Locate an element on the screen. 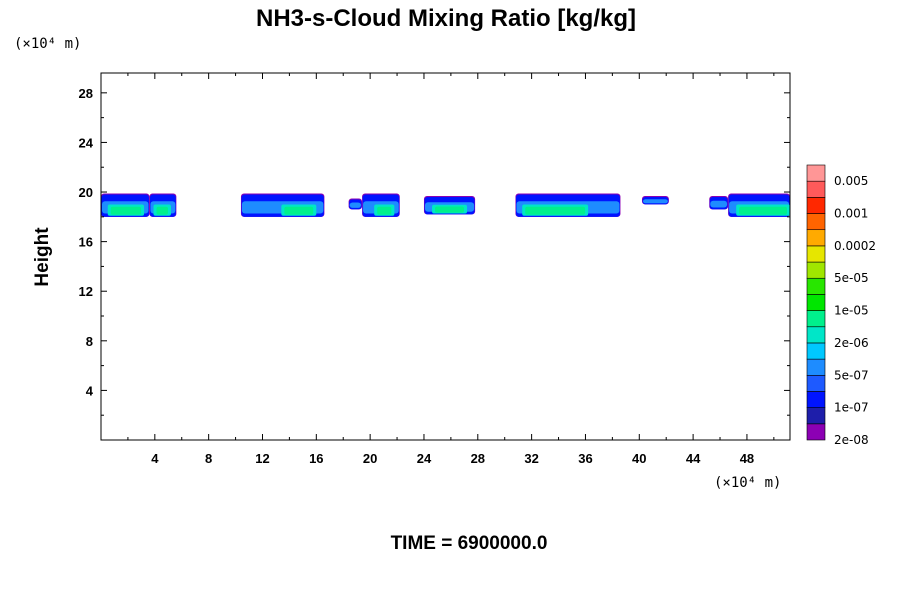 This screenshot has width=900, height=600. y-tick-label: 4 is located at coordinates (90, 390).